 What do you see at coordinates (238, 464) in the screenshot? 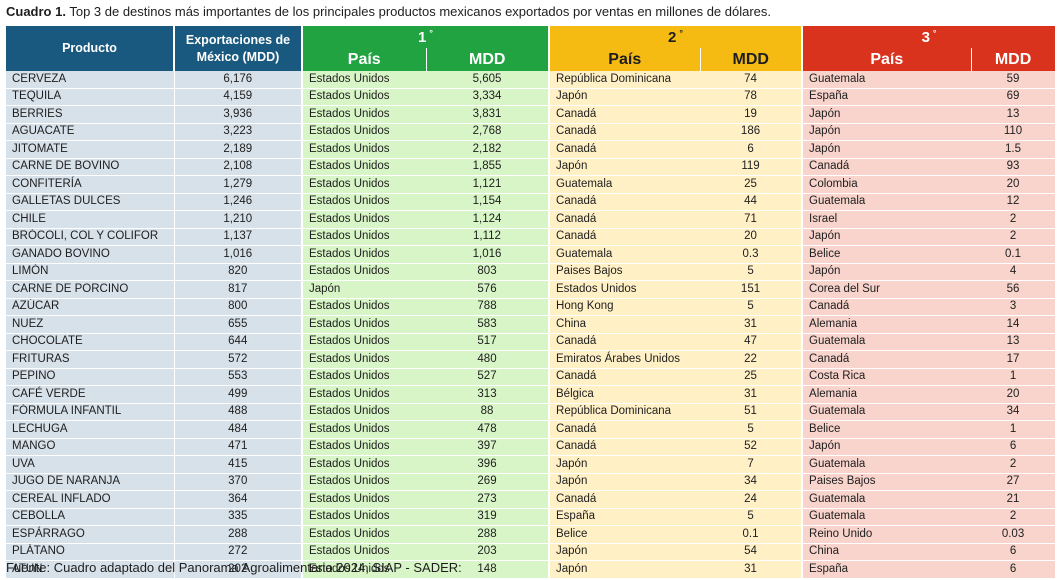
I see `cell-exportaciones: 415` at bounding box center [238, 464].